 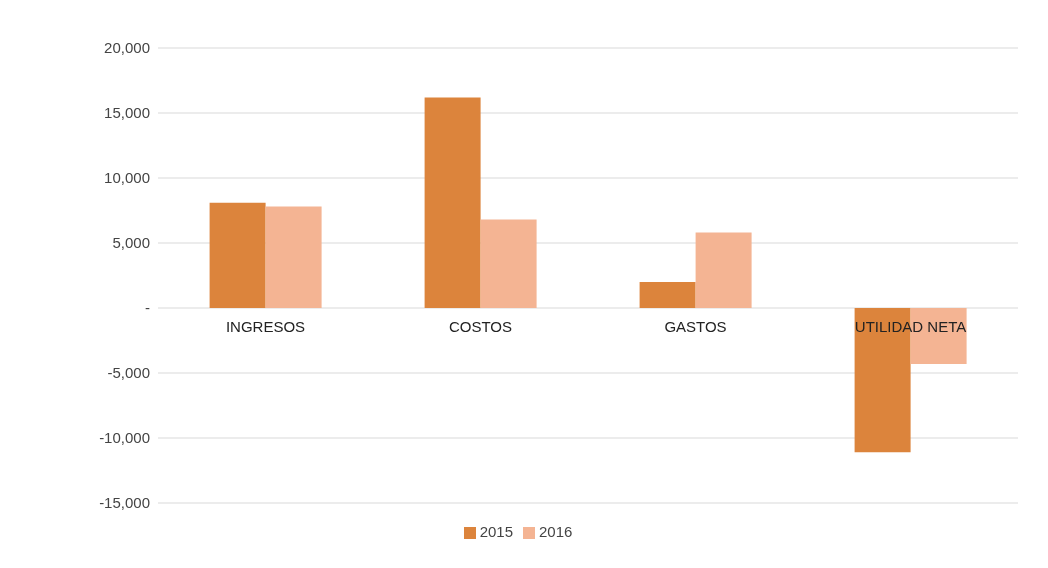 I want to click on y-tick-label: -15,000, so click(x=124, y=503).